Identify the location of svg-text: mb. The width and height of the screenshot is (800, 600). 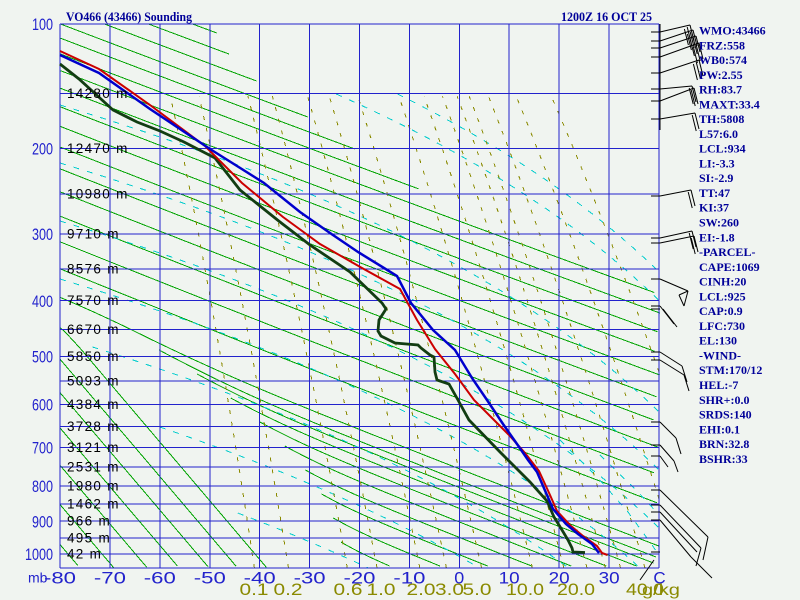
(38, 578).